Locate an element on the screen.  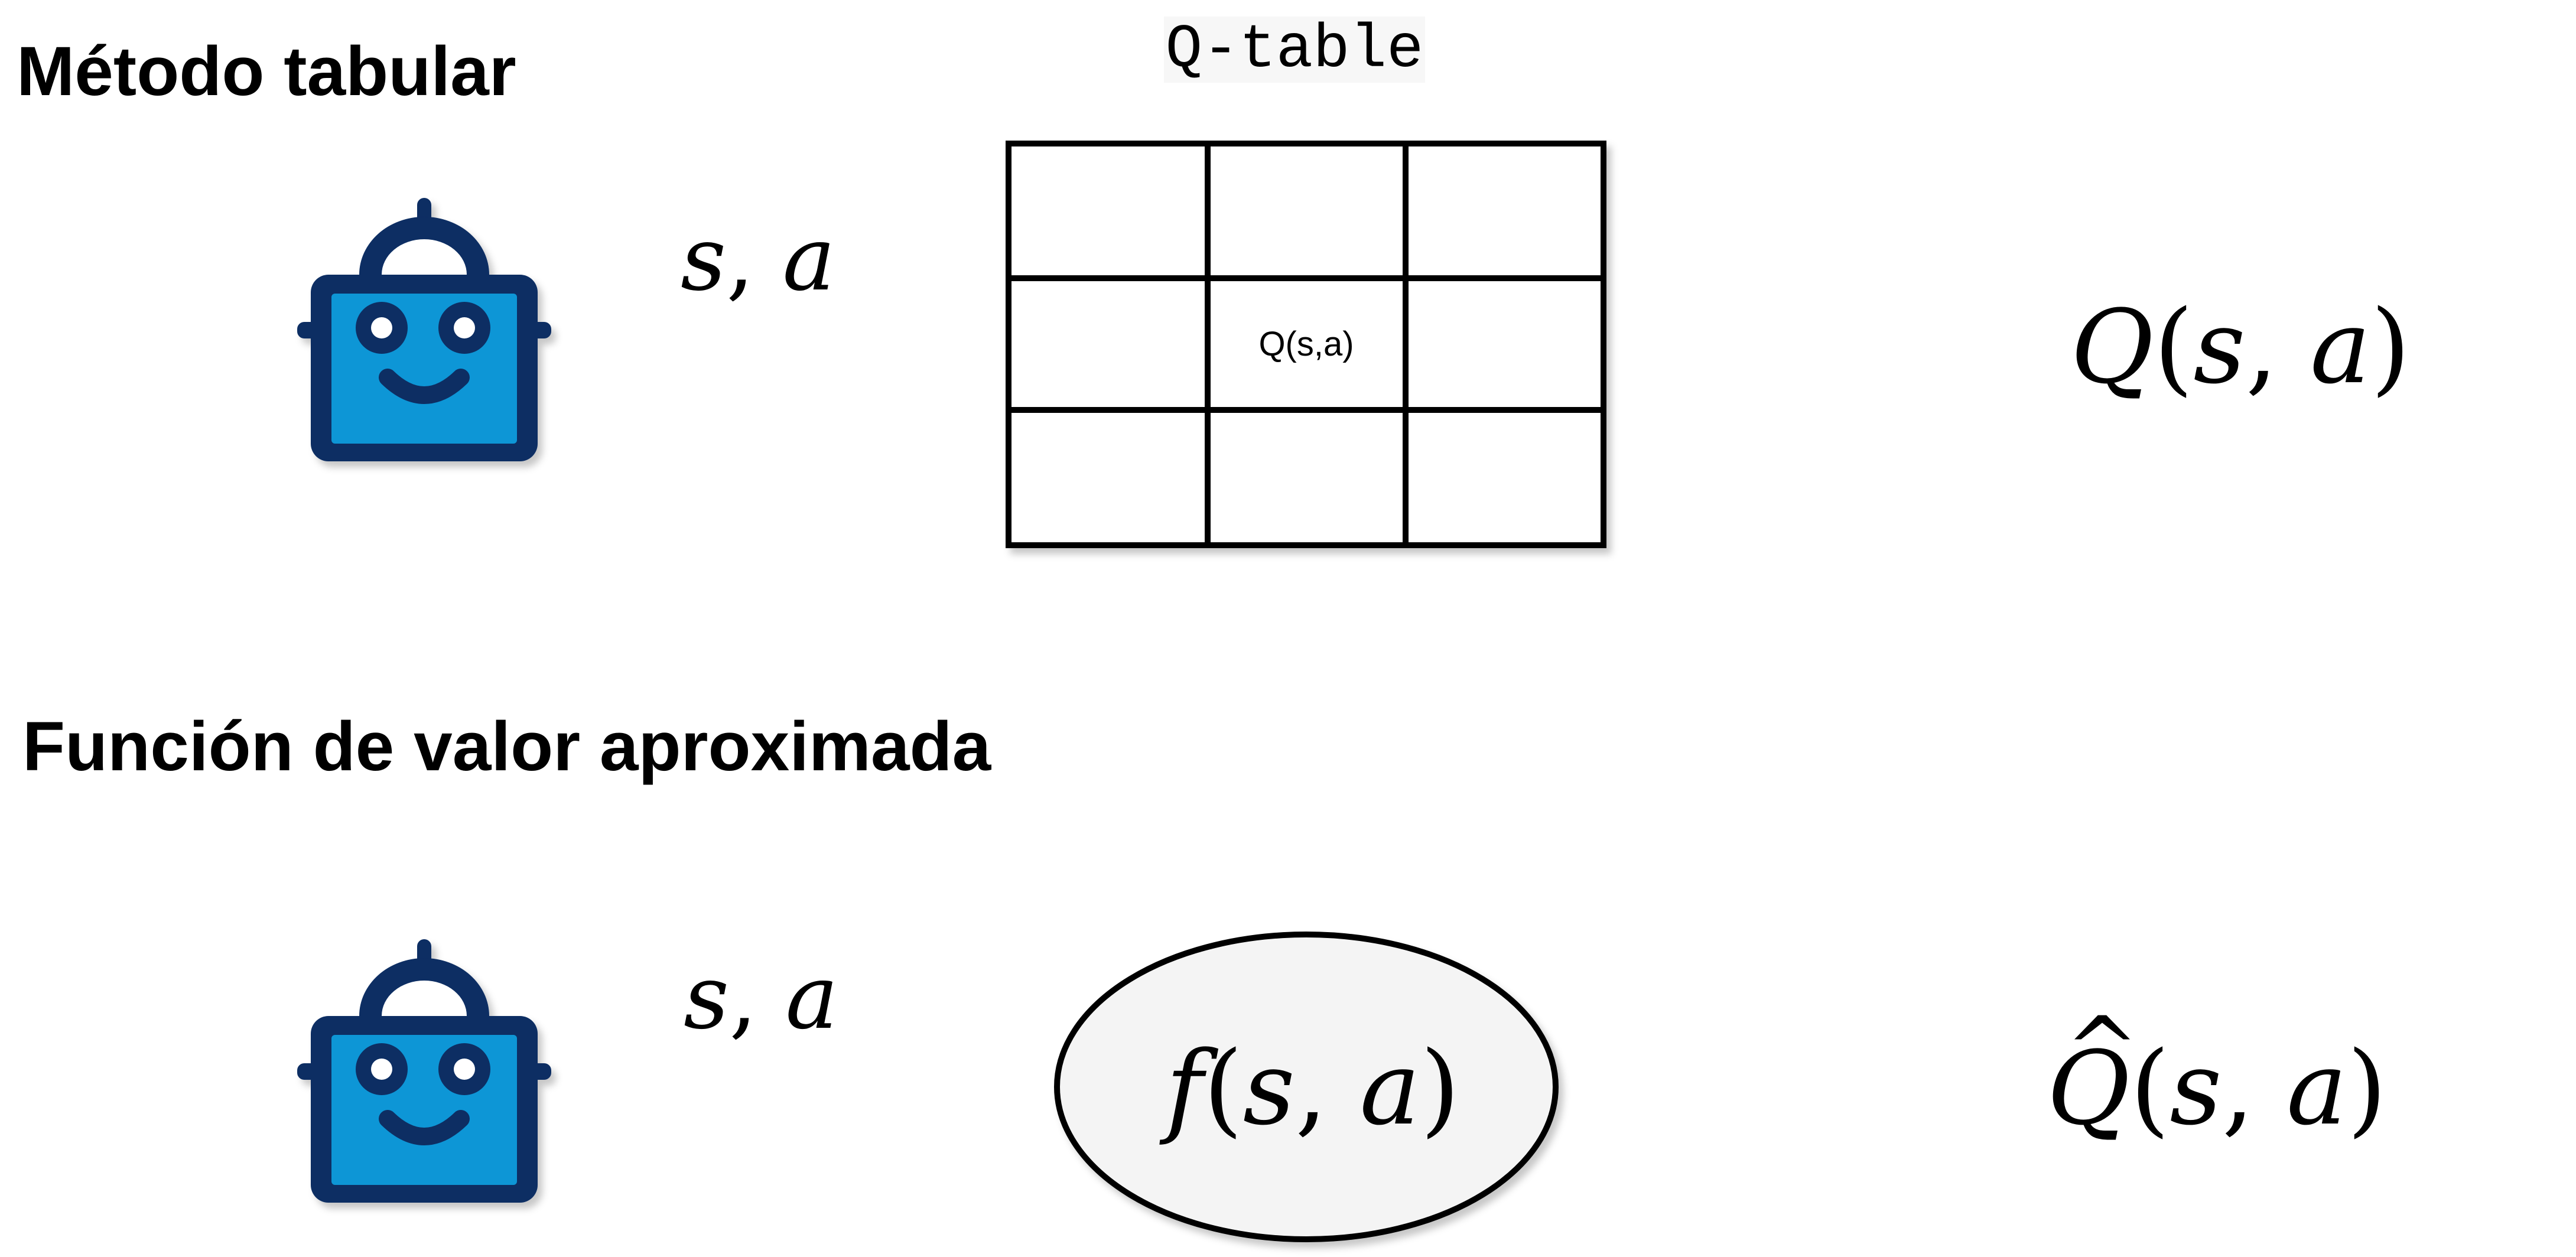
q-table-title: Q-table is located at coordinates (1295, 50).